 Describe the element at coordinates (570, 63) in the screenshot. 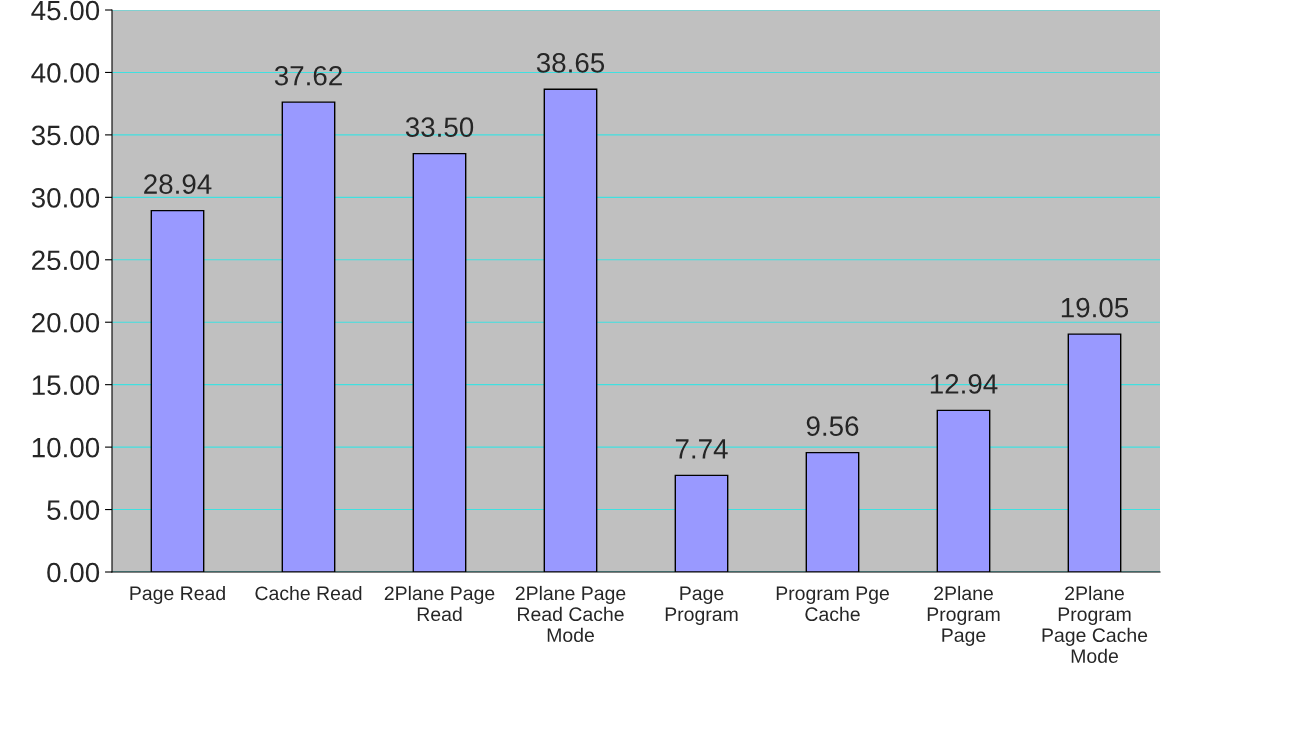

I see `data-label: 38.65` at that location.